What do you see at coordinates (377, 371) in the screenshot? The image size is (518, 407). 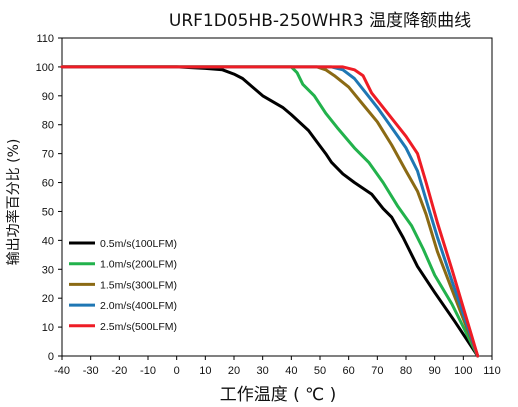 I see `x-tick-label: 70` at bounding box center [377, 371].